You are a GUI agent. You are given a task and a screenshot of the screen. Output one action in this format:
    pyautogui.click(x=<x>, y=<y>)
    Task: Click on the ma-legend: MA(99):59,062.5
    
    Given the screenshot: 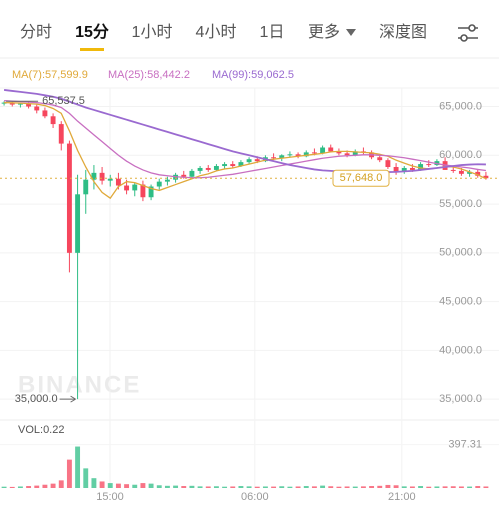 What is the action you would take?
    pyautogui.click(x=253, y=75)
    